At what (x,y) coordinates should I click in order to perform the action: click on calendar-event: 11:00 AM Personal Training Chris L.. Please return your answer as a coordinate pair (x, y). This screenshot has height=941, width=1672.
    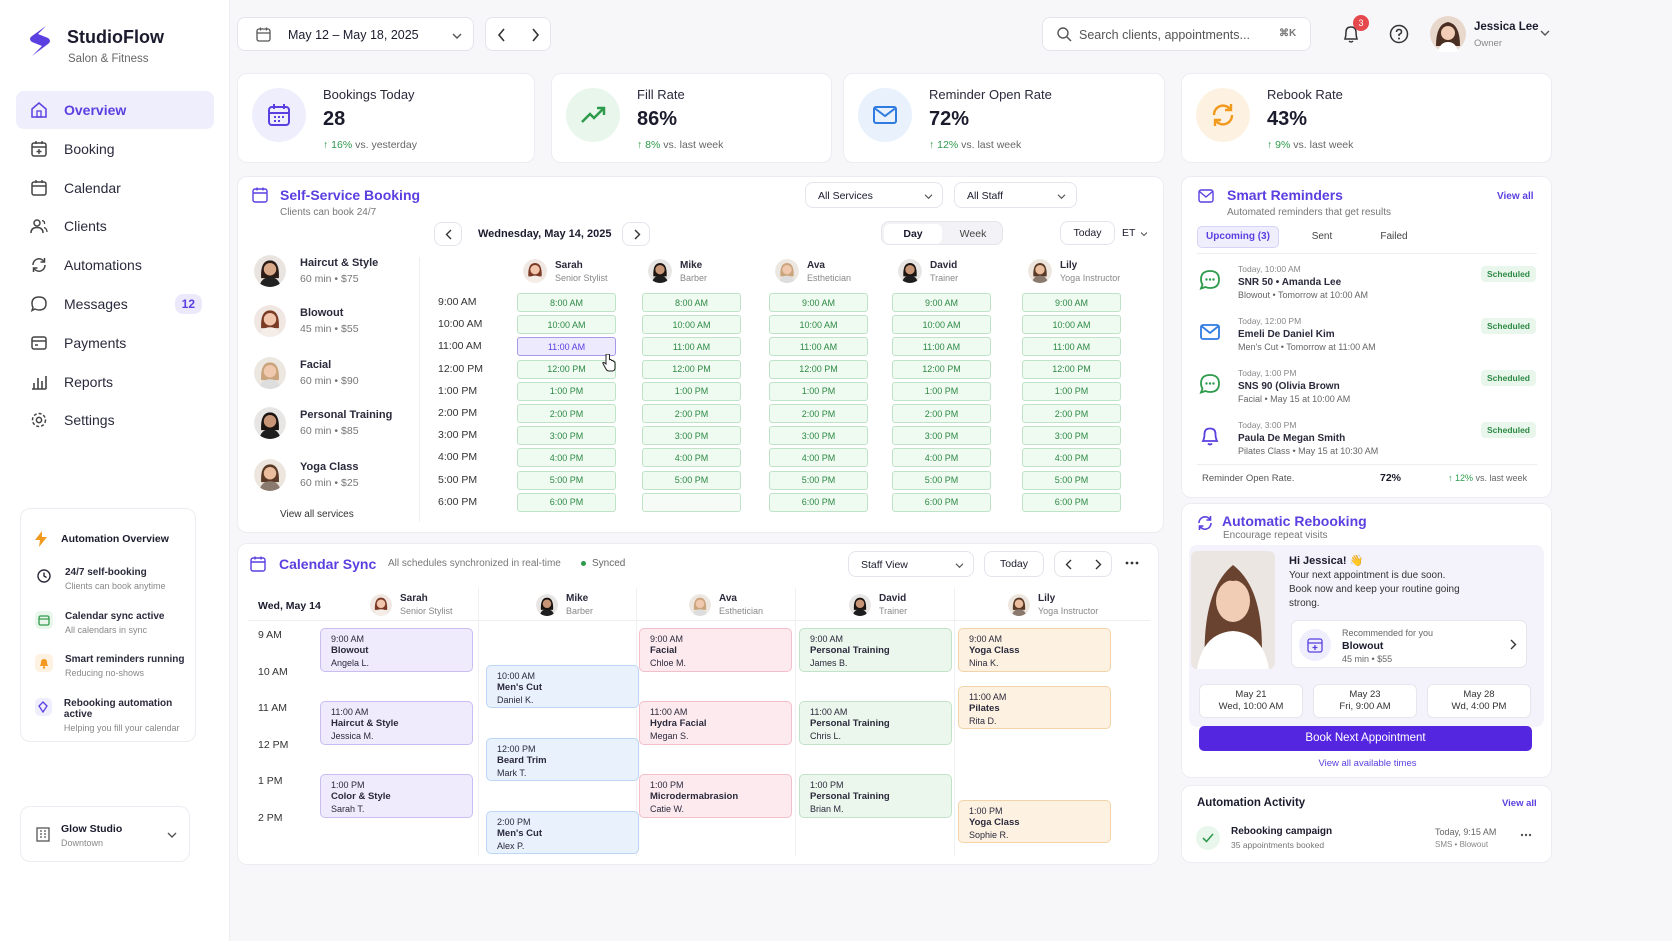
    Looking at the image, I should click on (875, 723).